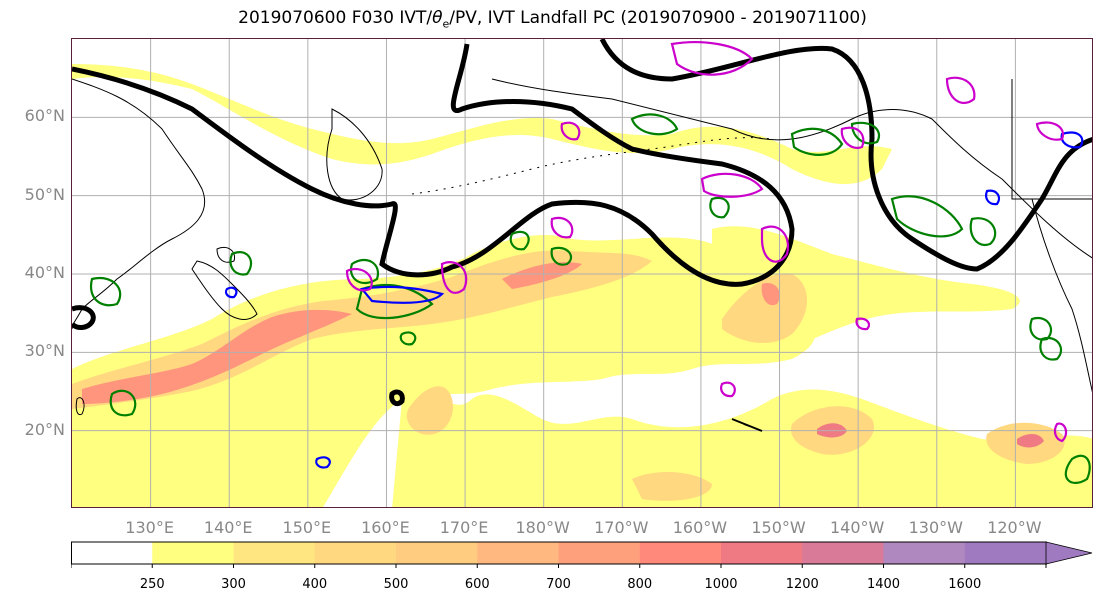 The height and width of the screenshot is (603, 1105). Describe the element at coordinates (672, 486) in the screenshot. I see `ivt-core-300-south3` at that location.